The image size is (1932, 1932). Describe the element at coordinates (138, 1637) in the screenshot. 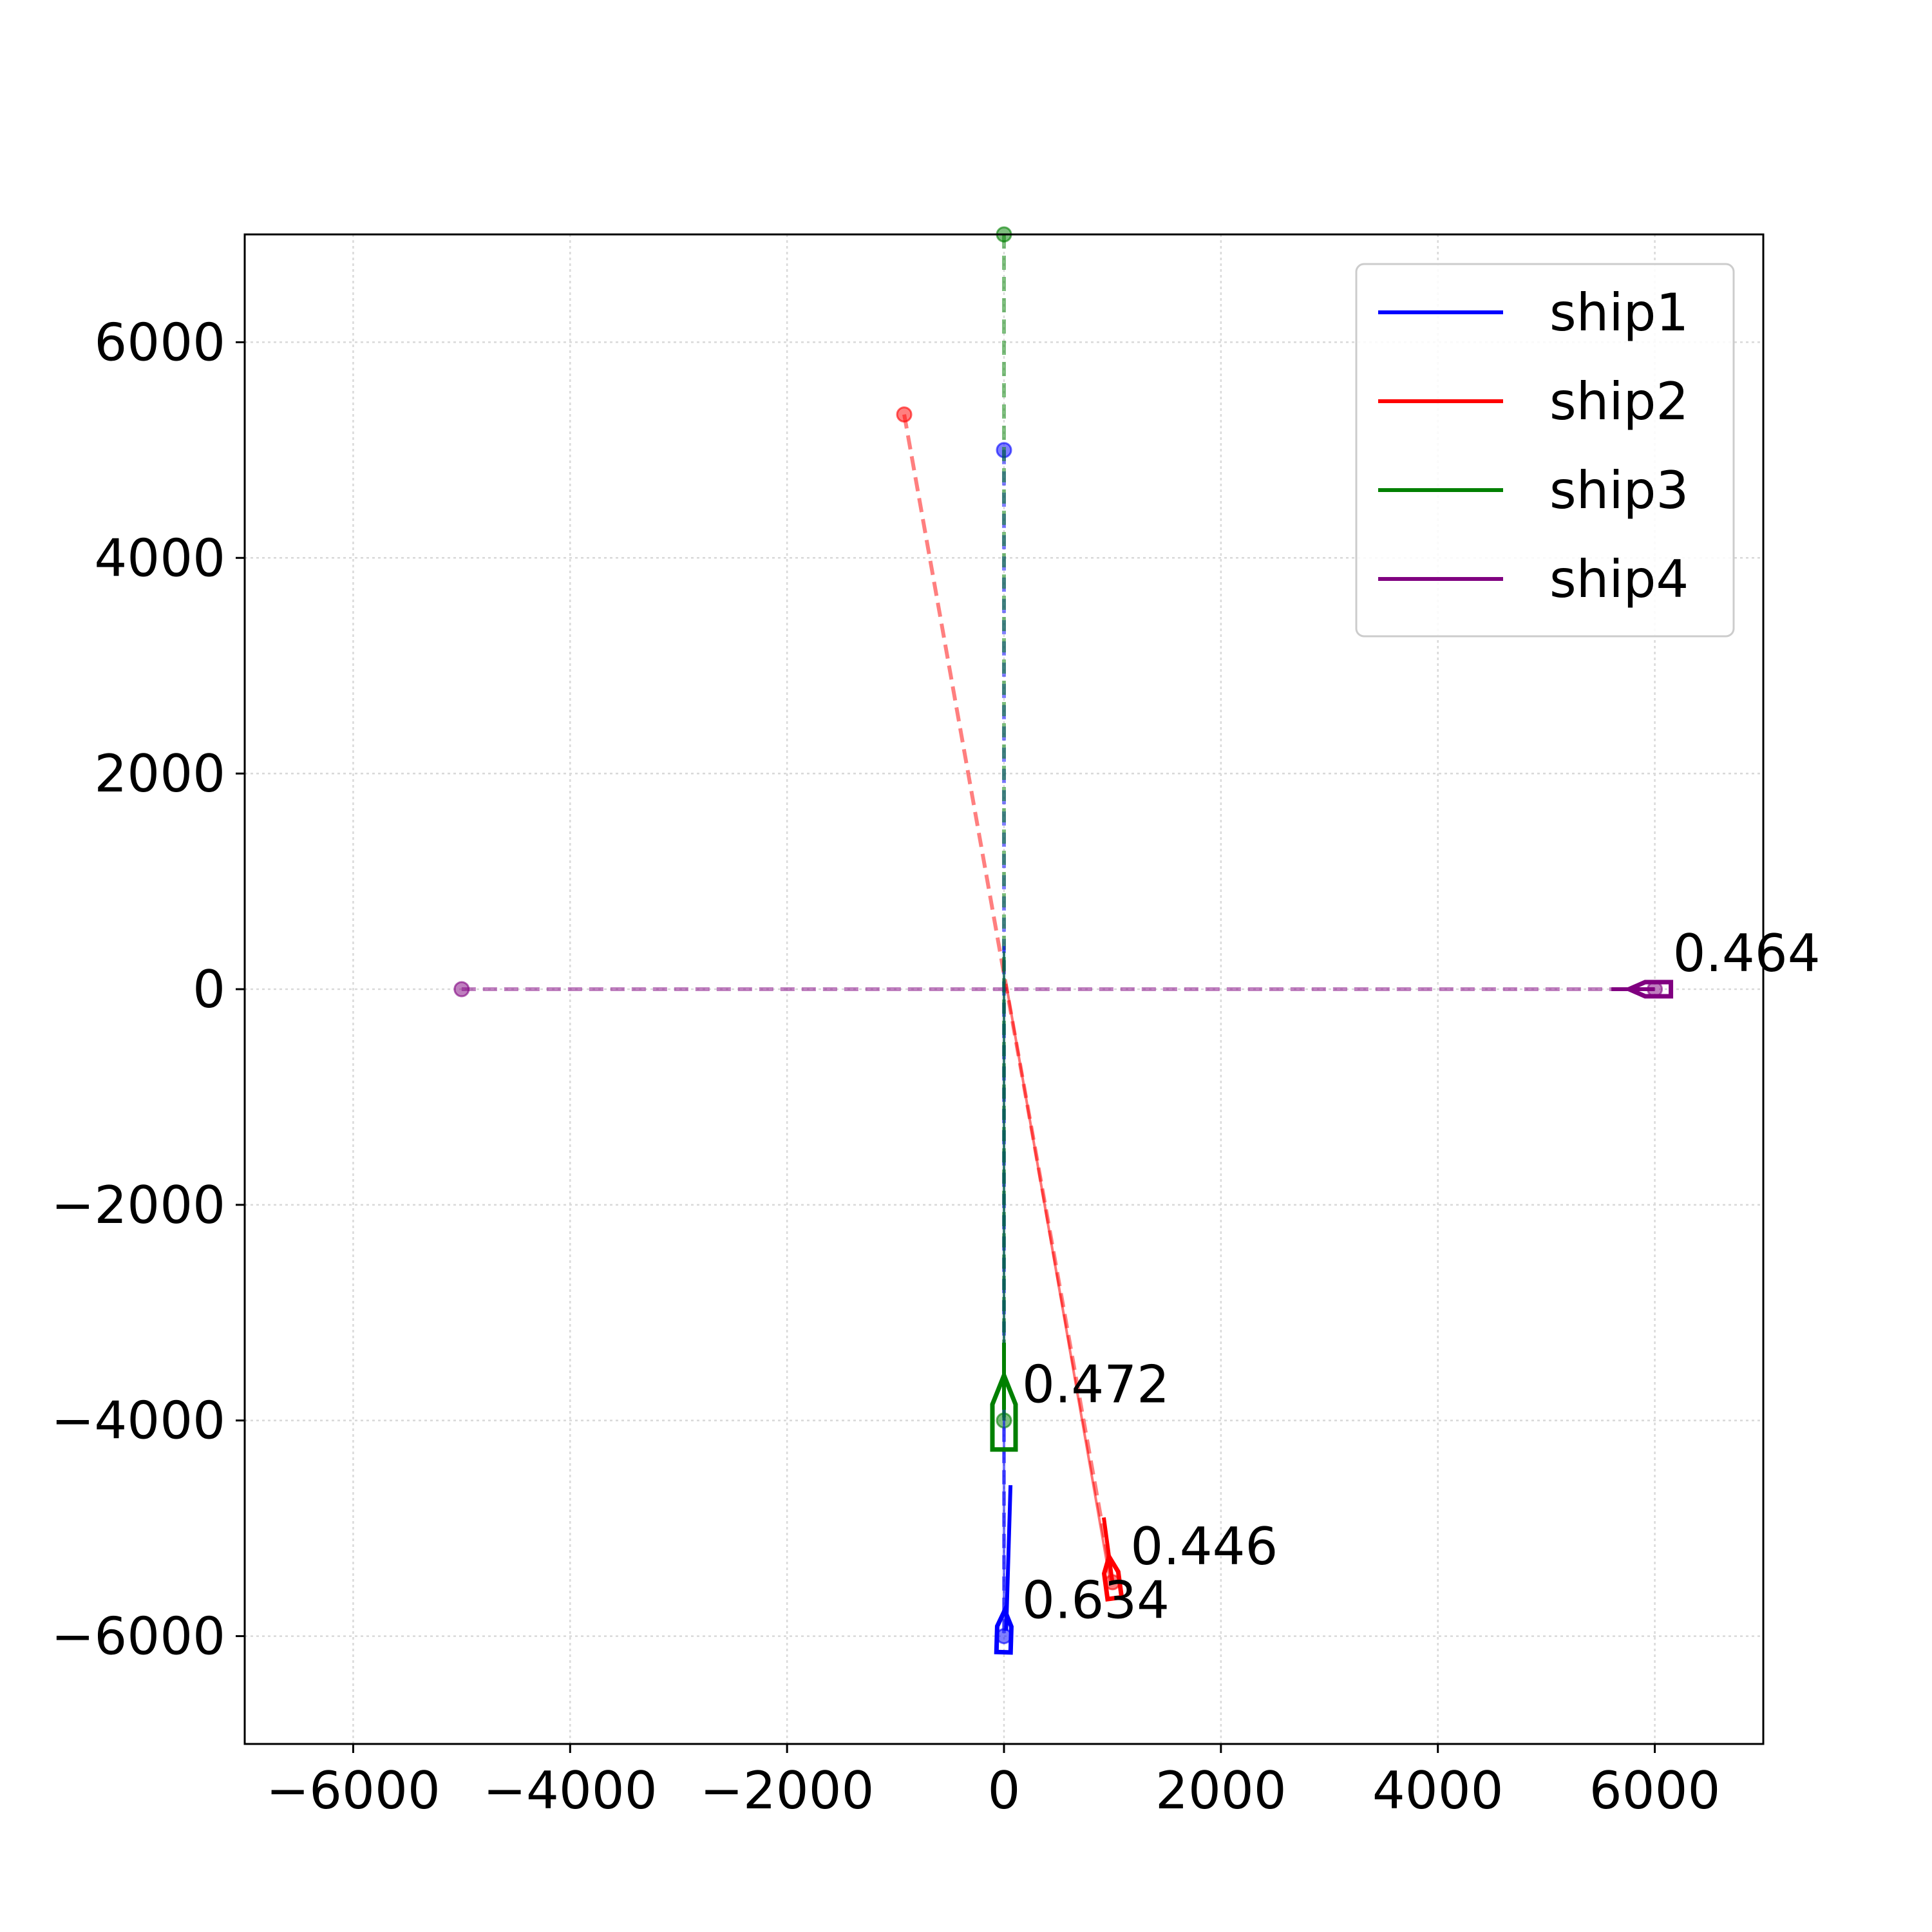

I see `y-tick-label: −6000` at that location.